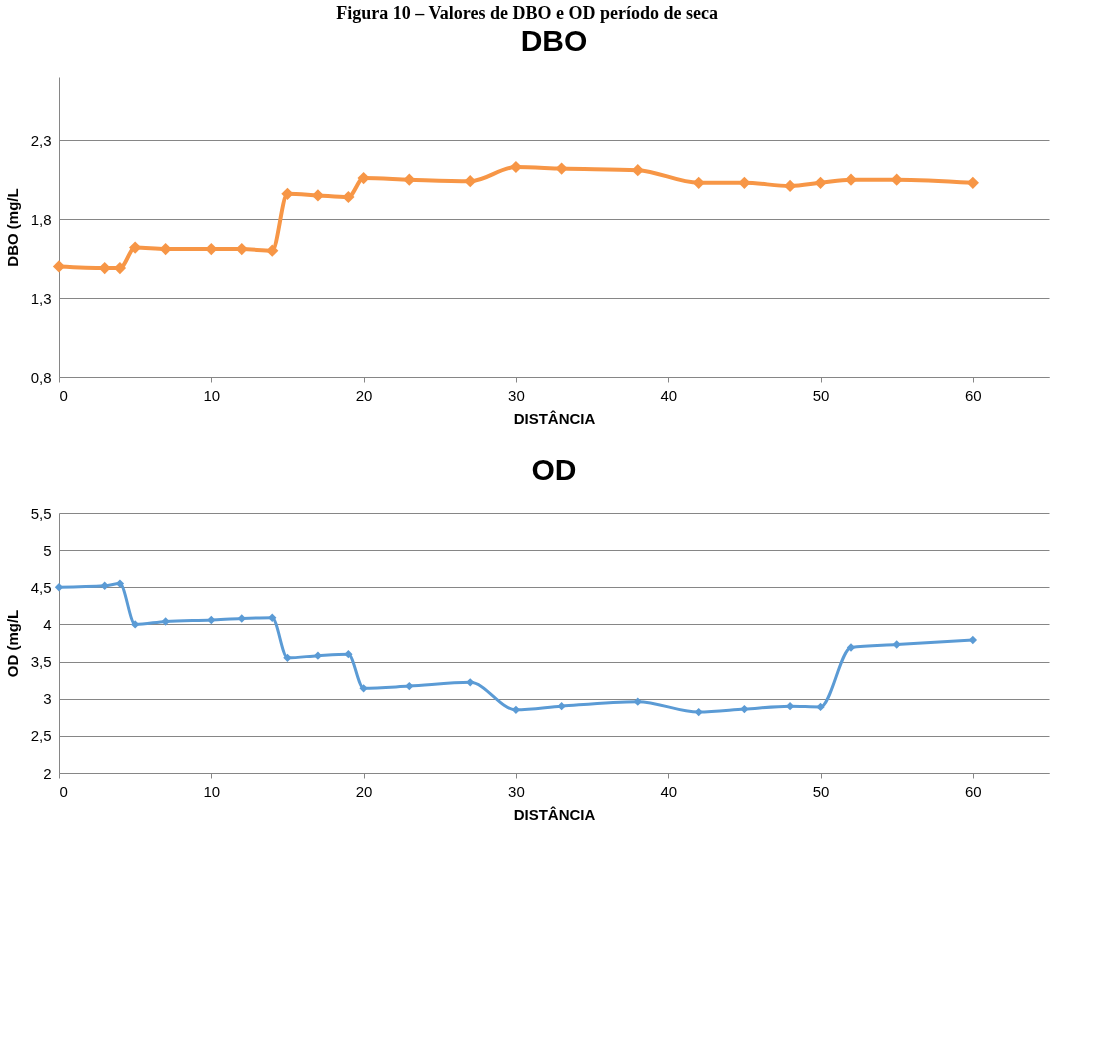 This screenshot has height=1064, width=1107. What do you see at coordinates (41, 587) in the screenshot?
I see `y-tick-label: 4,5` at bounding box center [41, 587].